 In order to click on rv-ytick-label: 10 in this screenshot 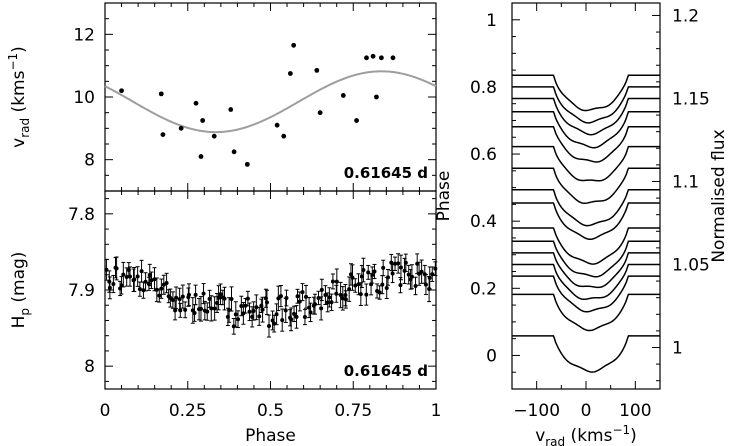, I will do `click(84, 98)`.